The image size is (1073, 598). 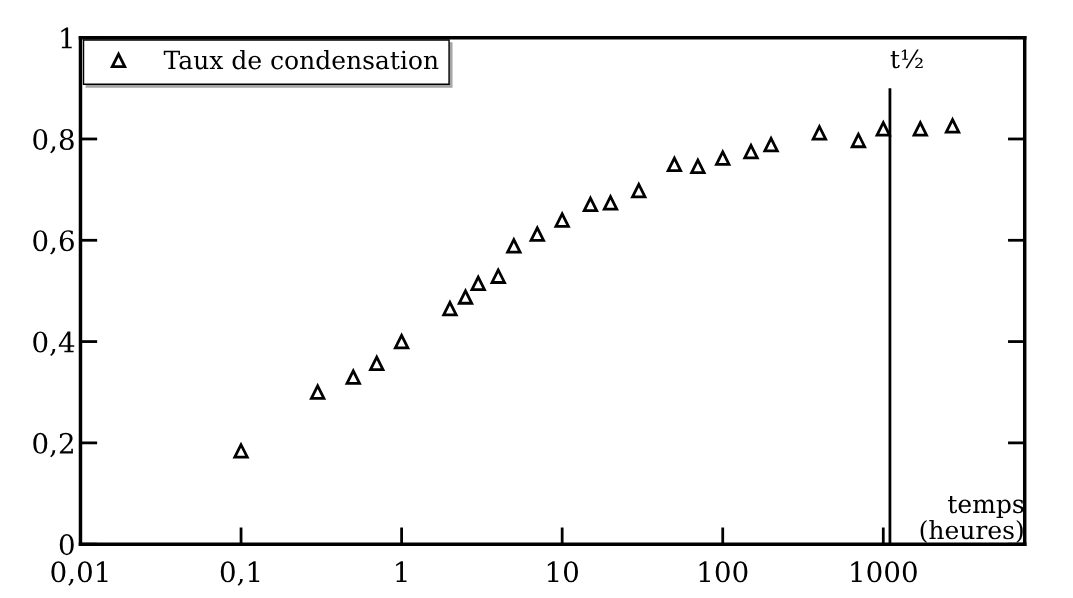 What do you see at coordinates (54, 343) in the screenshot?
I see `y-tick-label: 0,4` at bounding box center [54, 343].